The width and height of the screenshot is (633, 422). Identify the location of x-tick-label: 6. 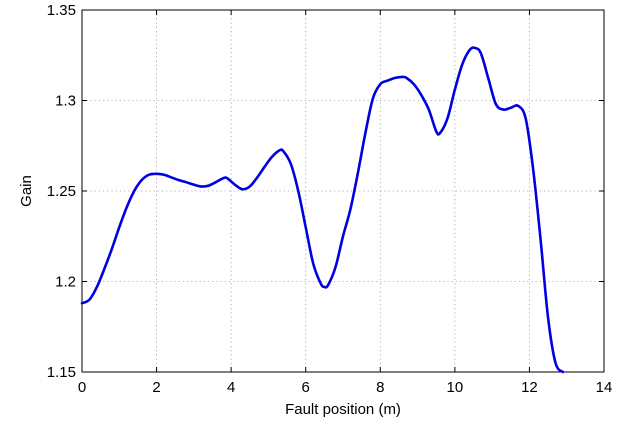
(306, 387).